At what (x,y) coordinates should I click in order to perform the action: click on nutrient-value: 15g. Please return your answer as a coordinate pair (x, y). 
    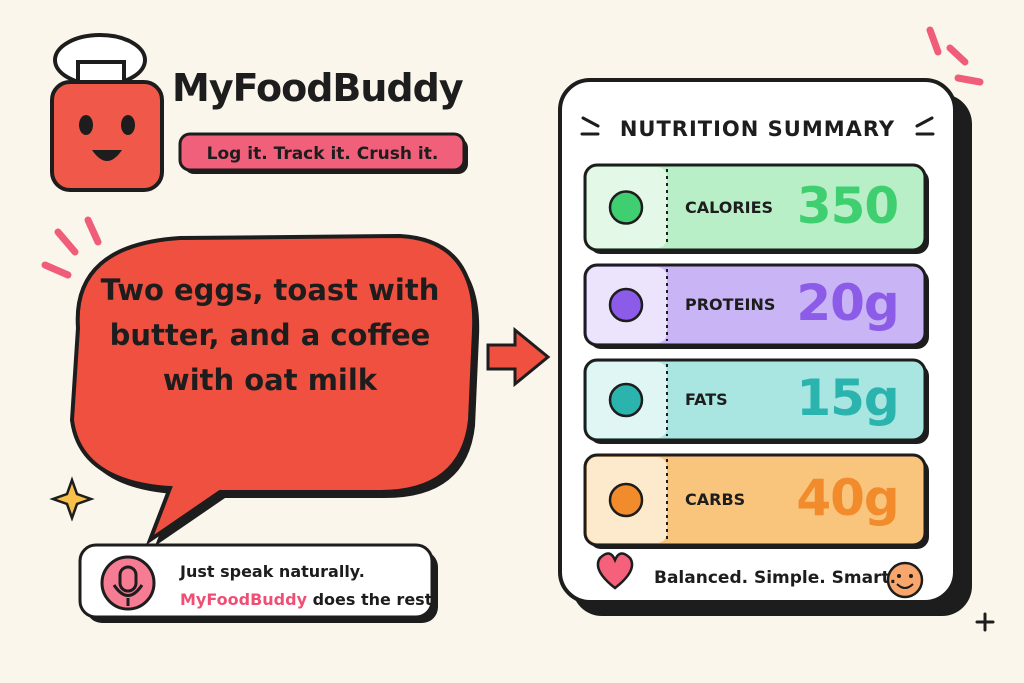
    Looking at the image, I should click on (847, 398).